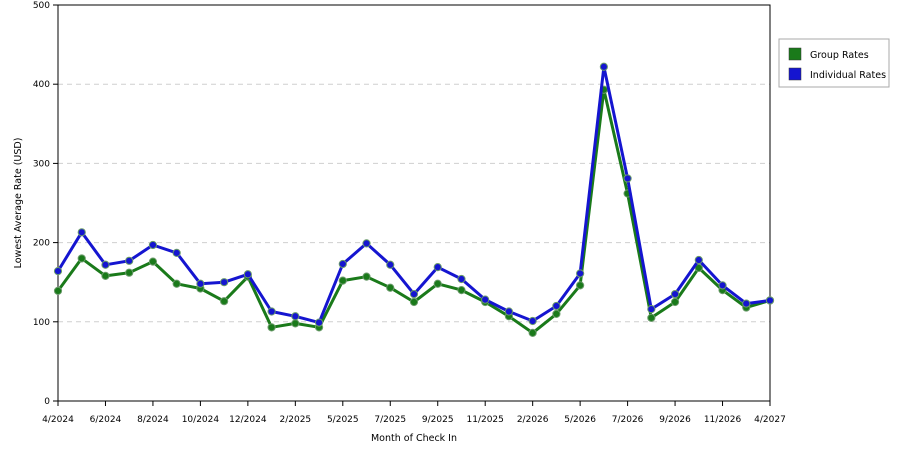 This screenshot has height=450, width=900. I want to click on y-axis-title: Lowest Average Rate (USD), so click(18, 203).